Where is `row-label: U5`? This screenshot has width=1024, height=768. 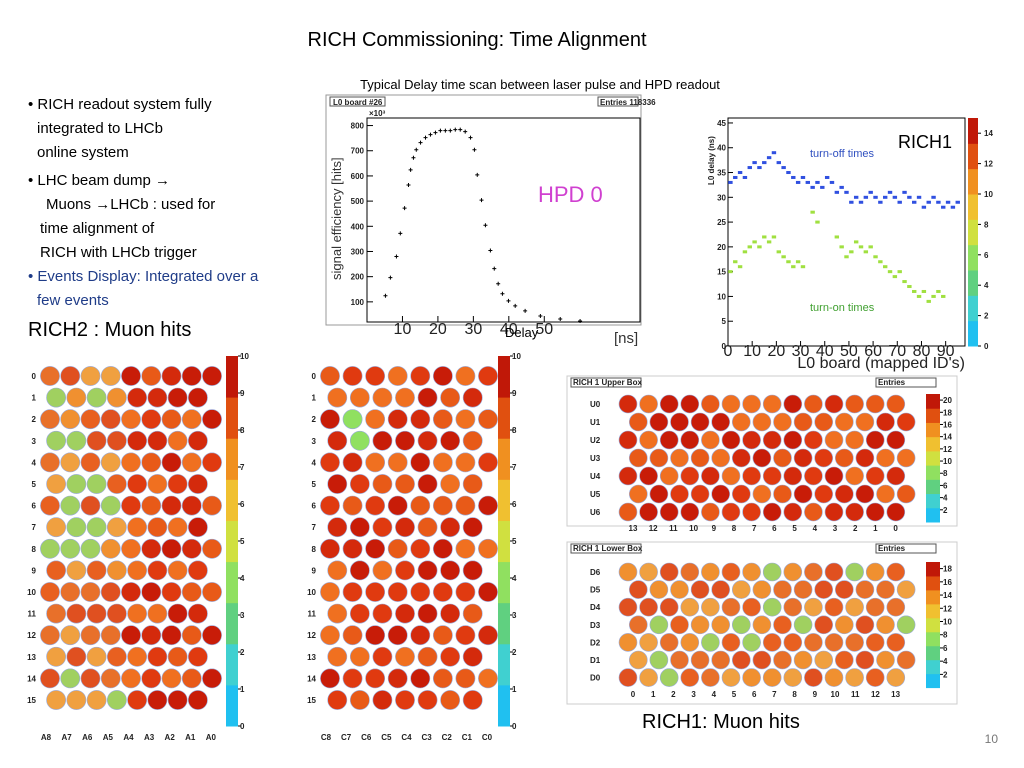
row-label: U5 is located at coordinates (595, 494).